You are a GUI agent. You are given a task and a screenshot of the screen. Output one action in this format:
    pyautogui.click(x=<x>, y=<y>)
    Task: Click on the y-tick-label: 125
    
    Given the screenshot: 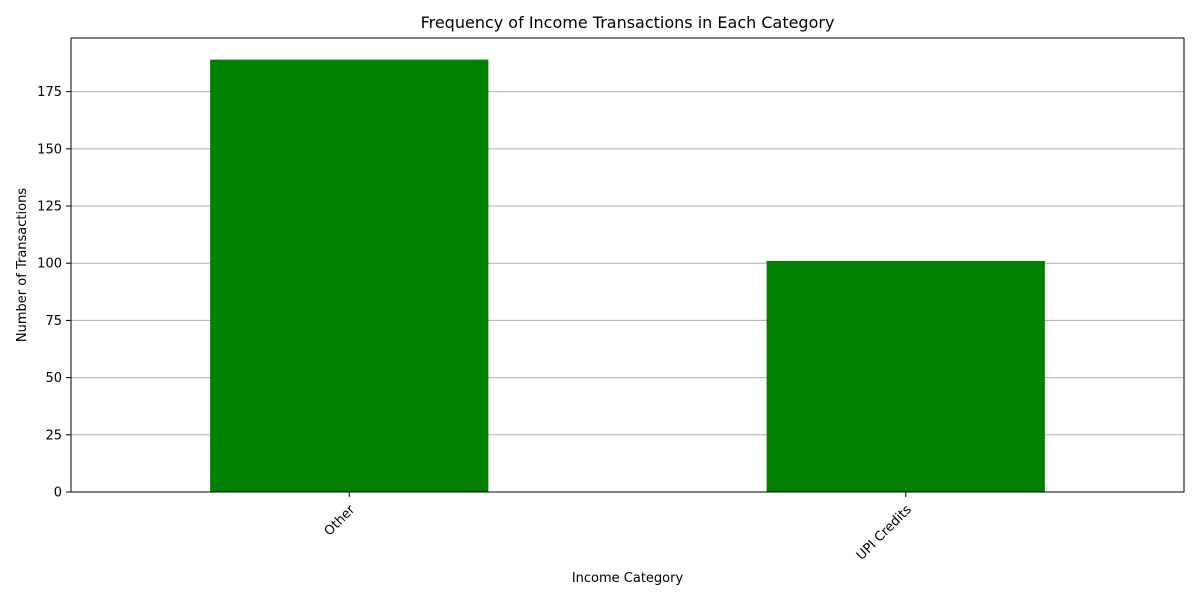 What is the action you would take?
    pyautogui.click(x=49, y=207)
    